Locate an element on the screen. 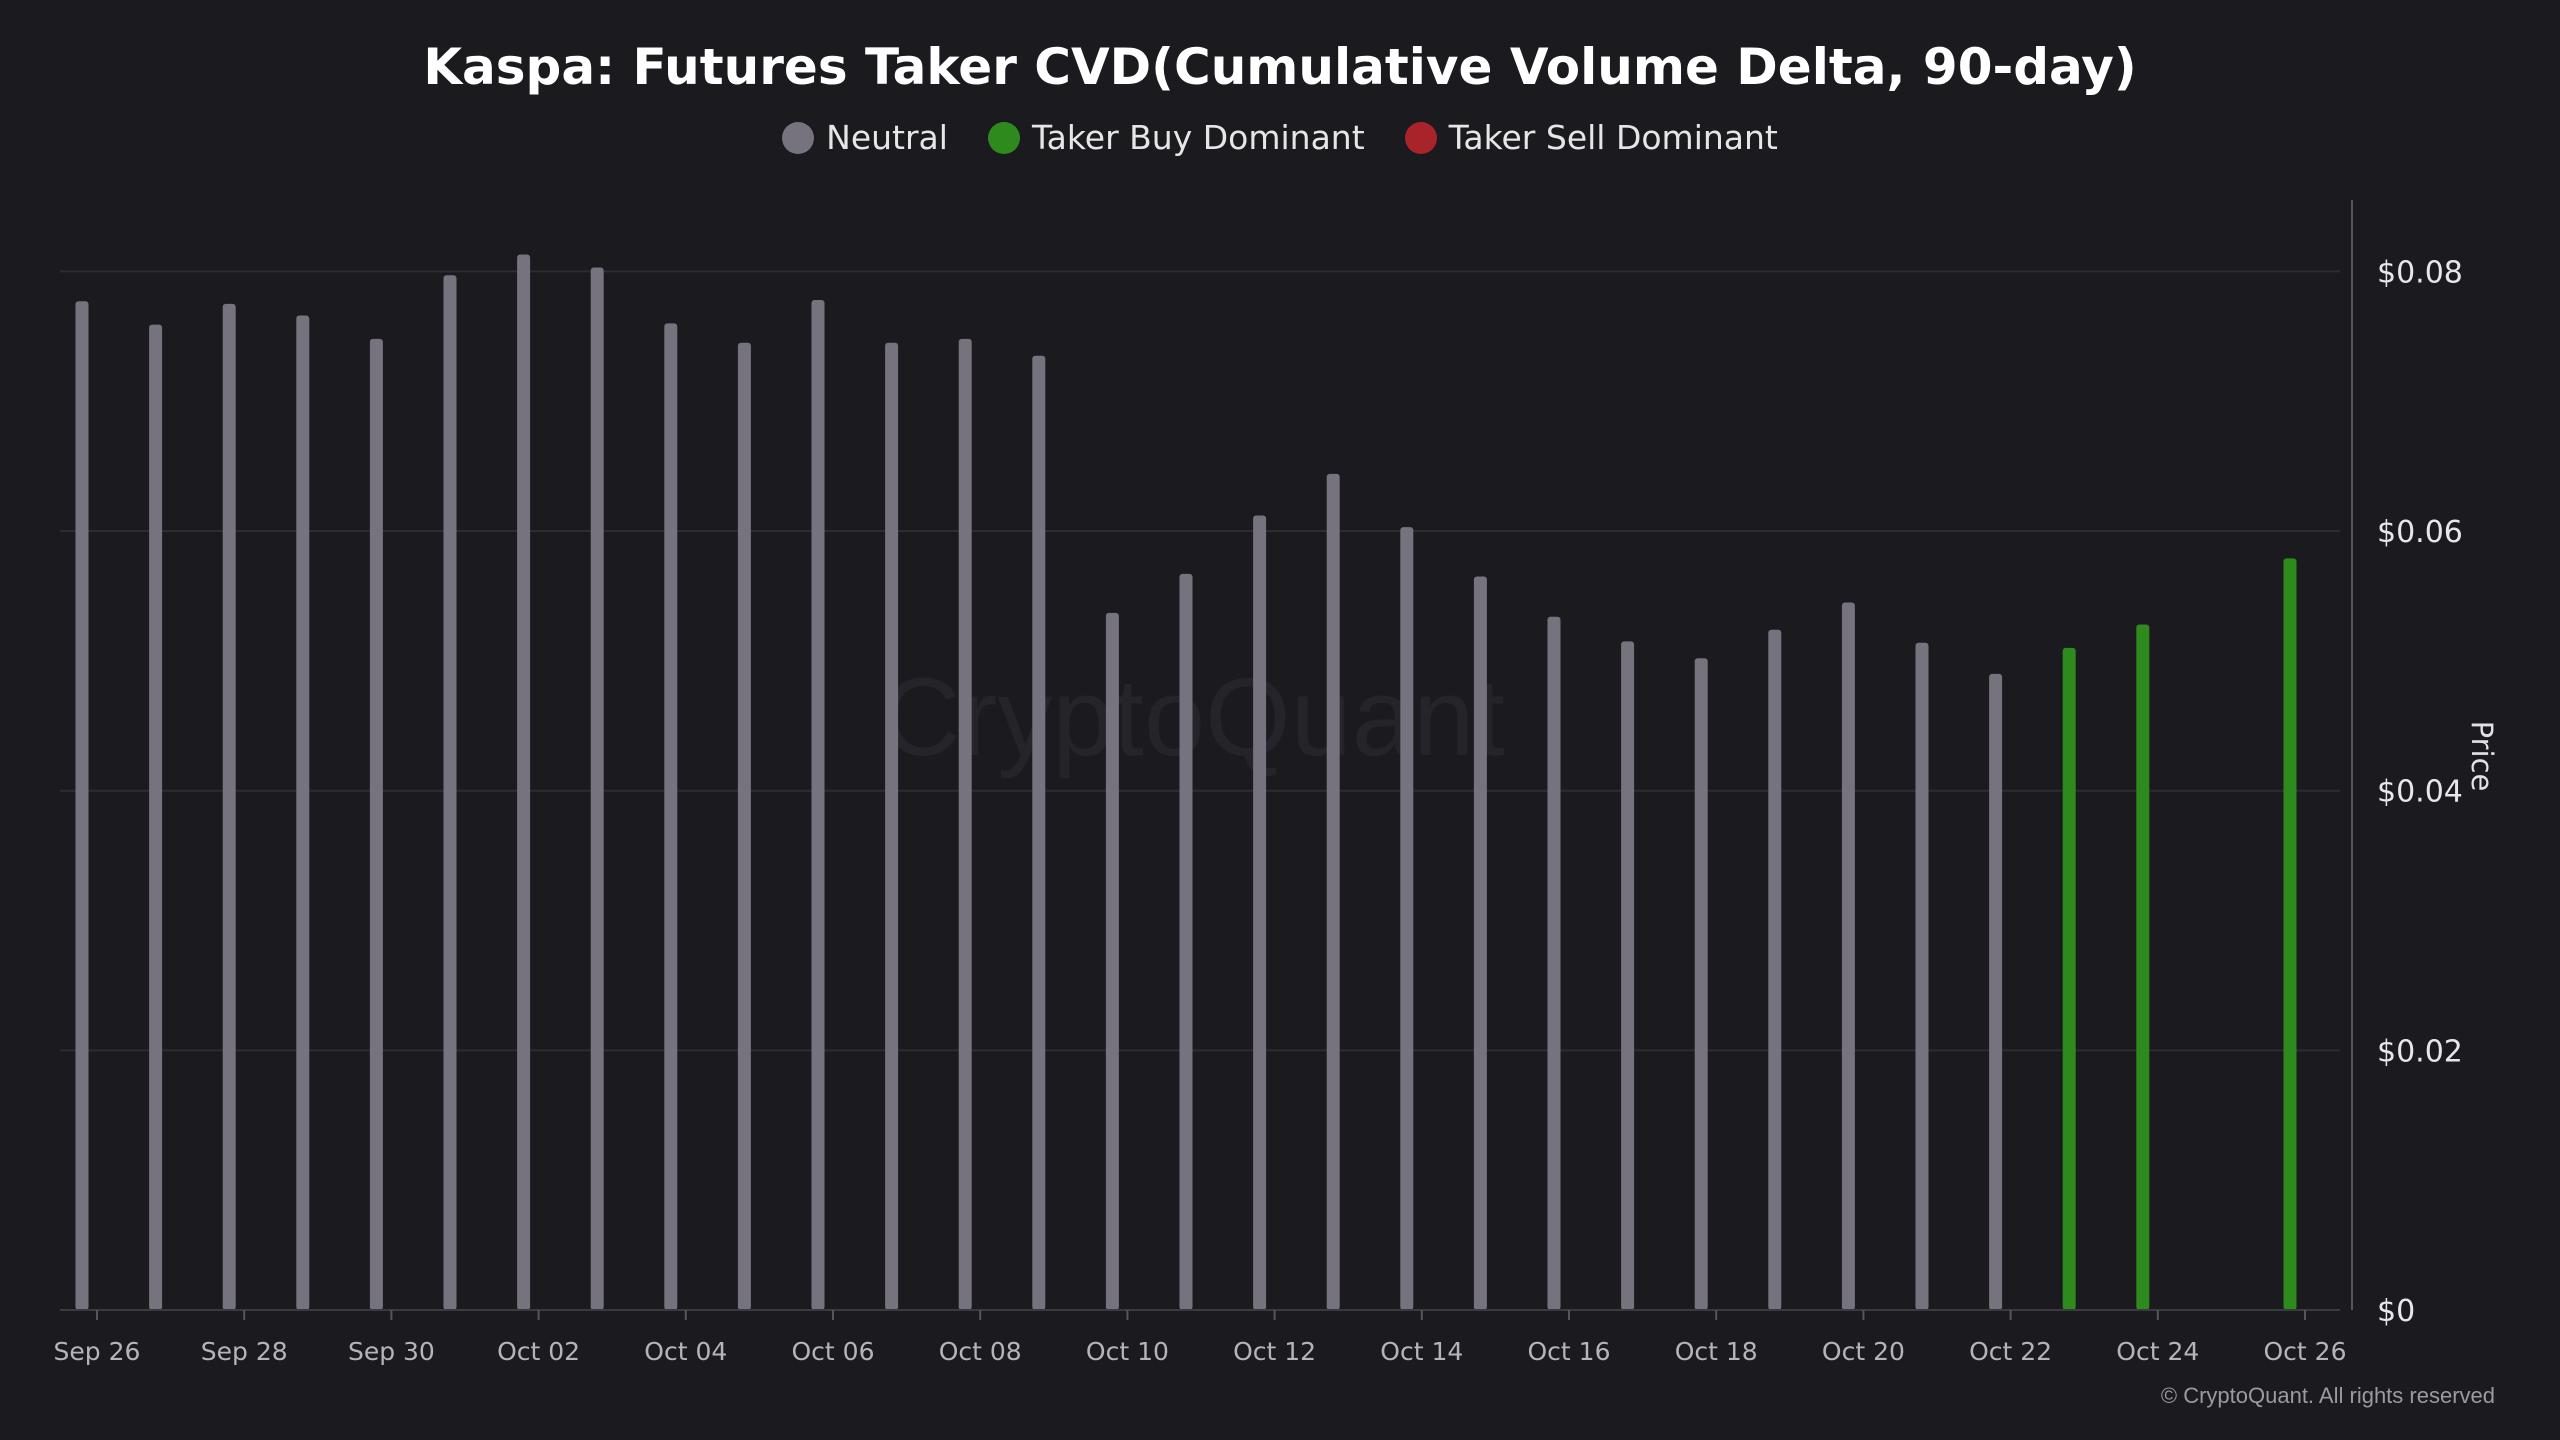  x-tick-label: Oct 08 is located at coordinates (980, 1351).